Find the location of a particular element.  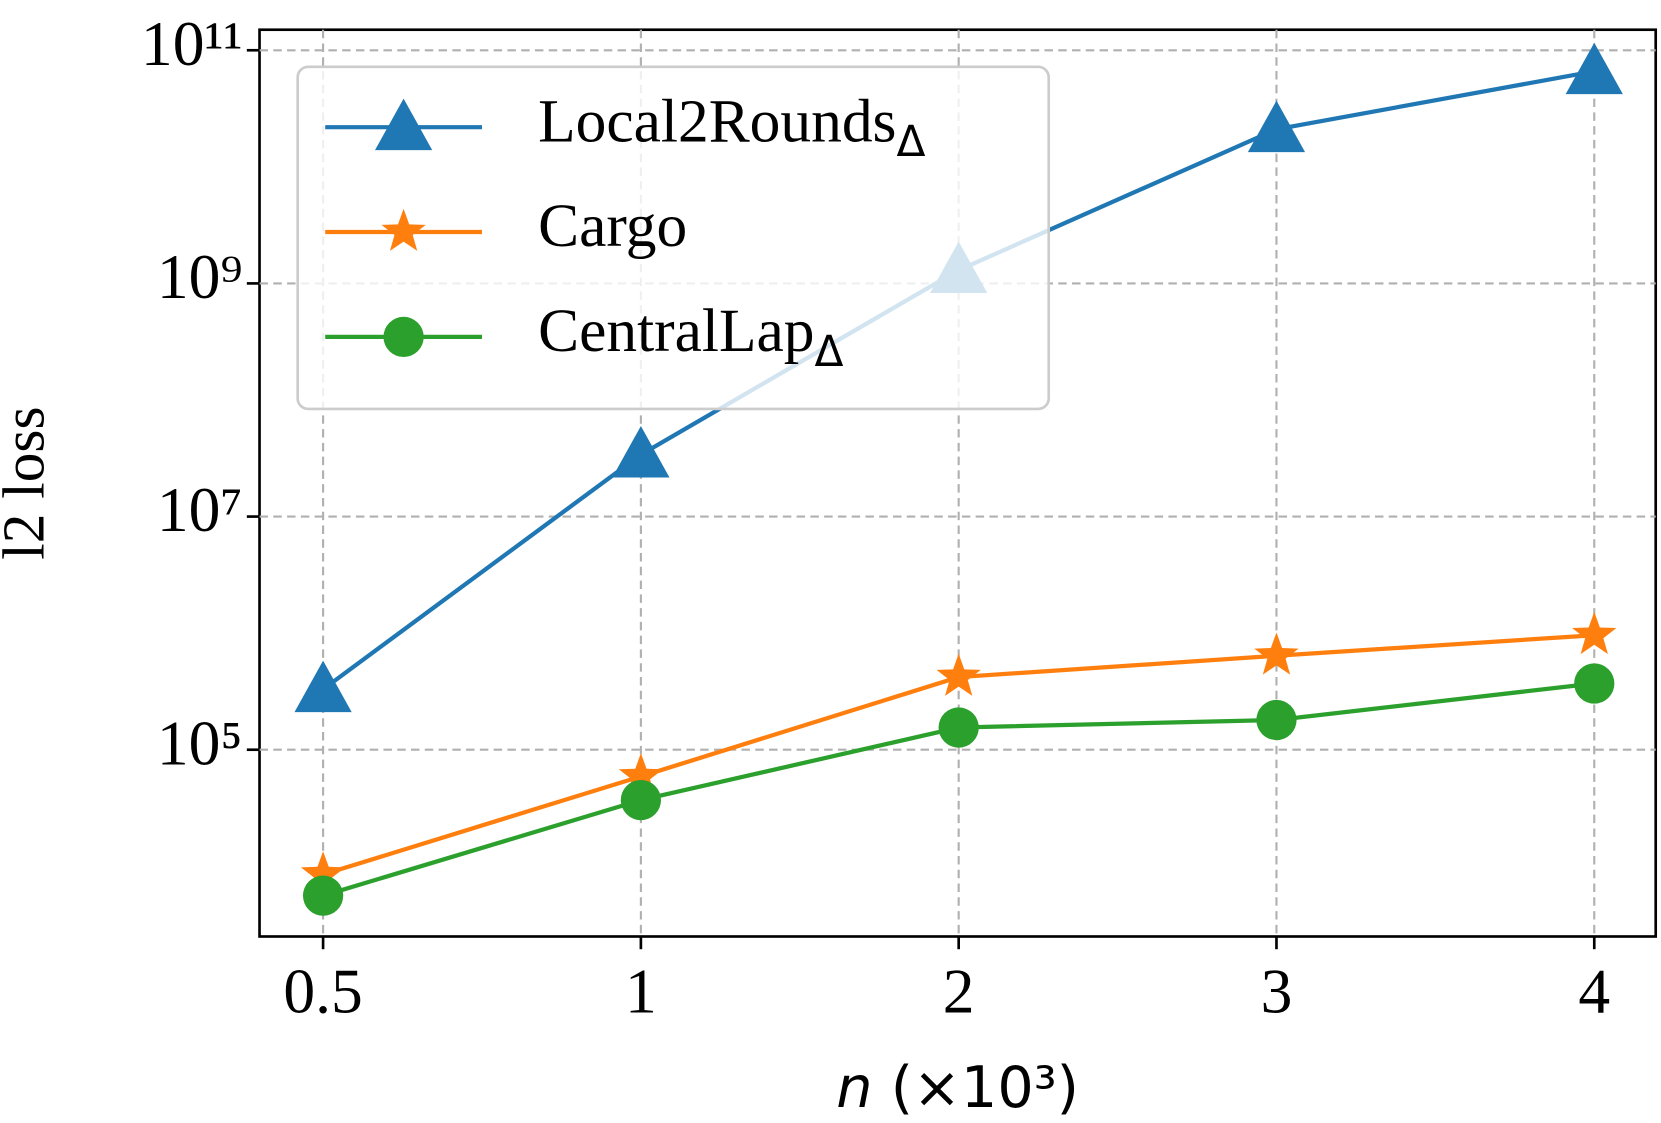

x-tick-label: 1 is located at coordinates (641, 991).